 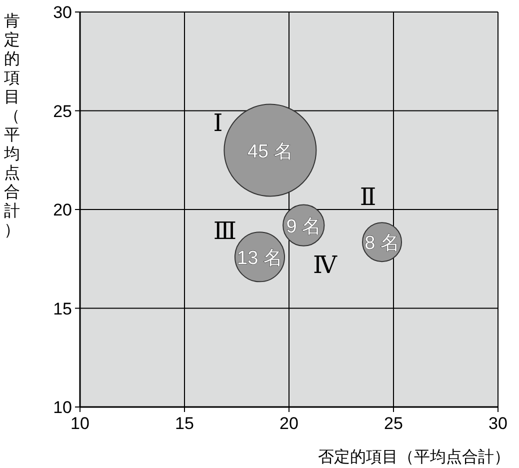 What do you see at coordinates (304, 227) in the screenshot?
I see `annotation: 9 名` at bounding box center [304, 227].